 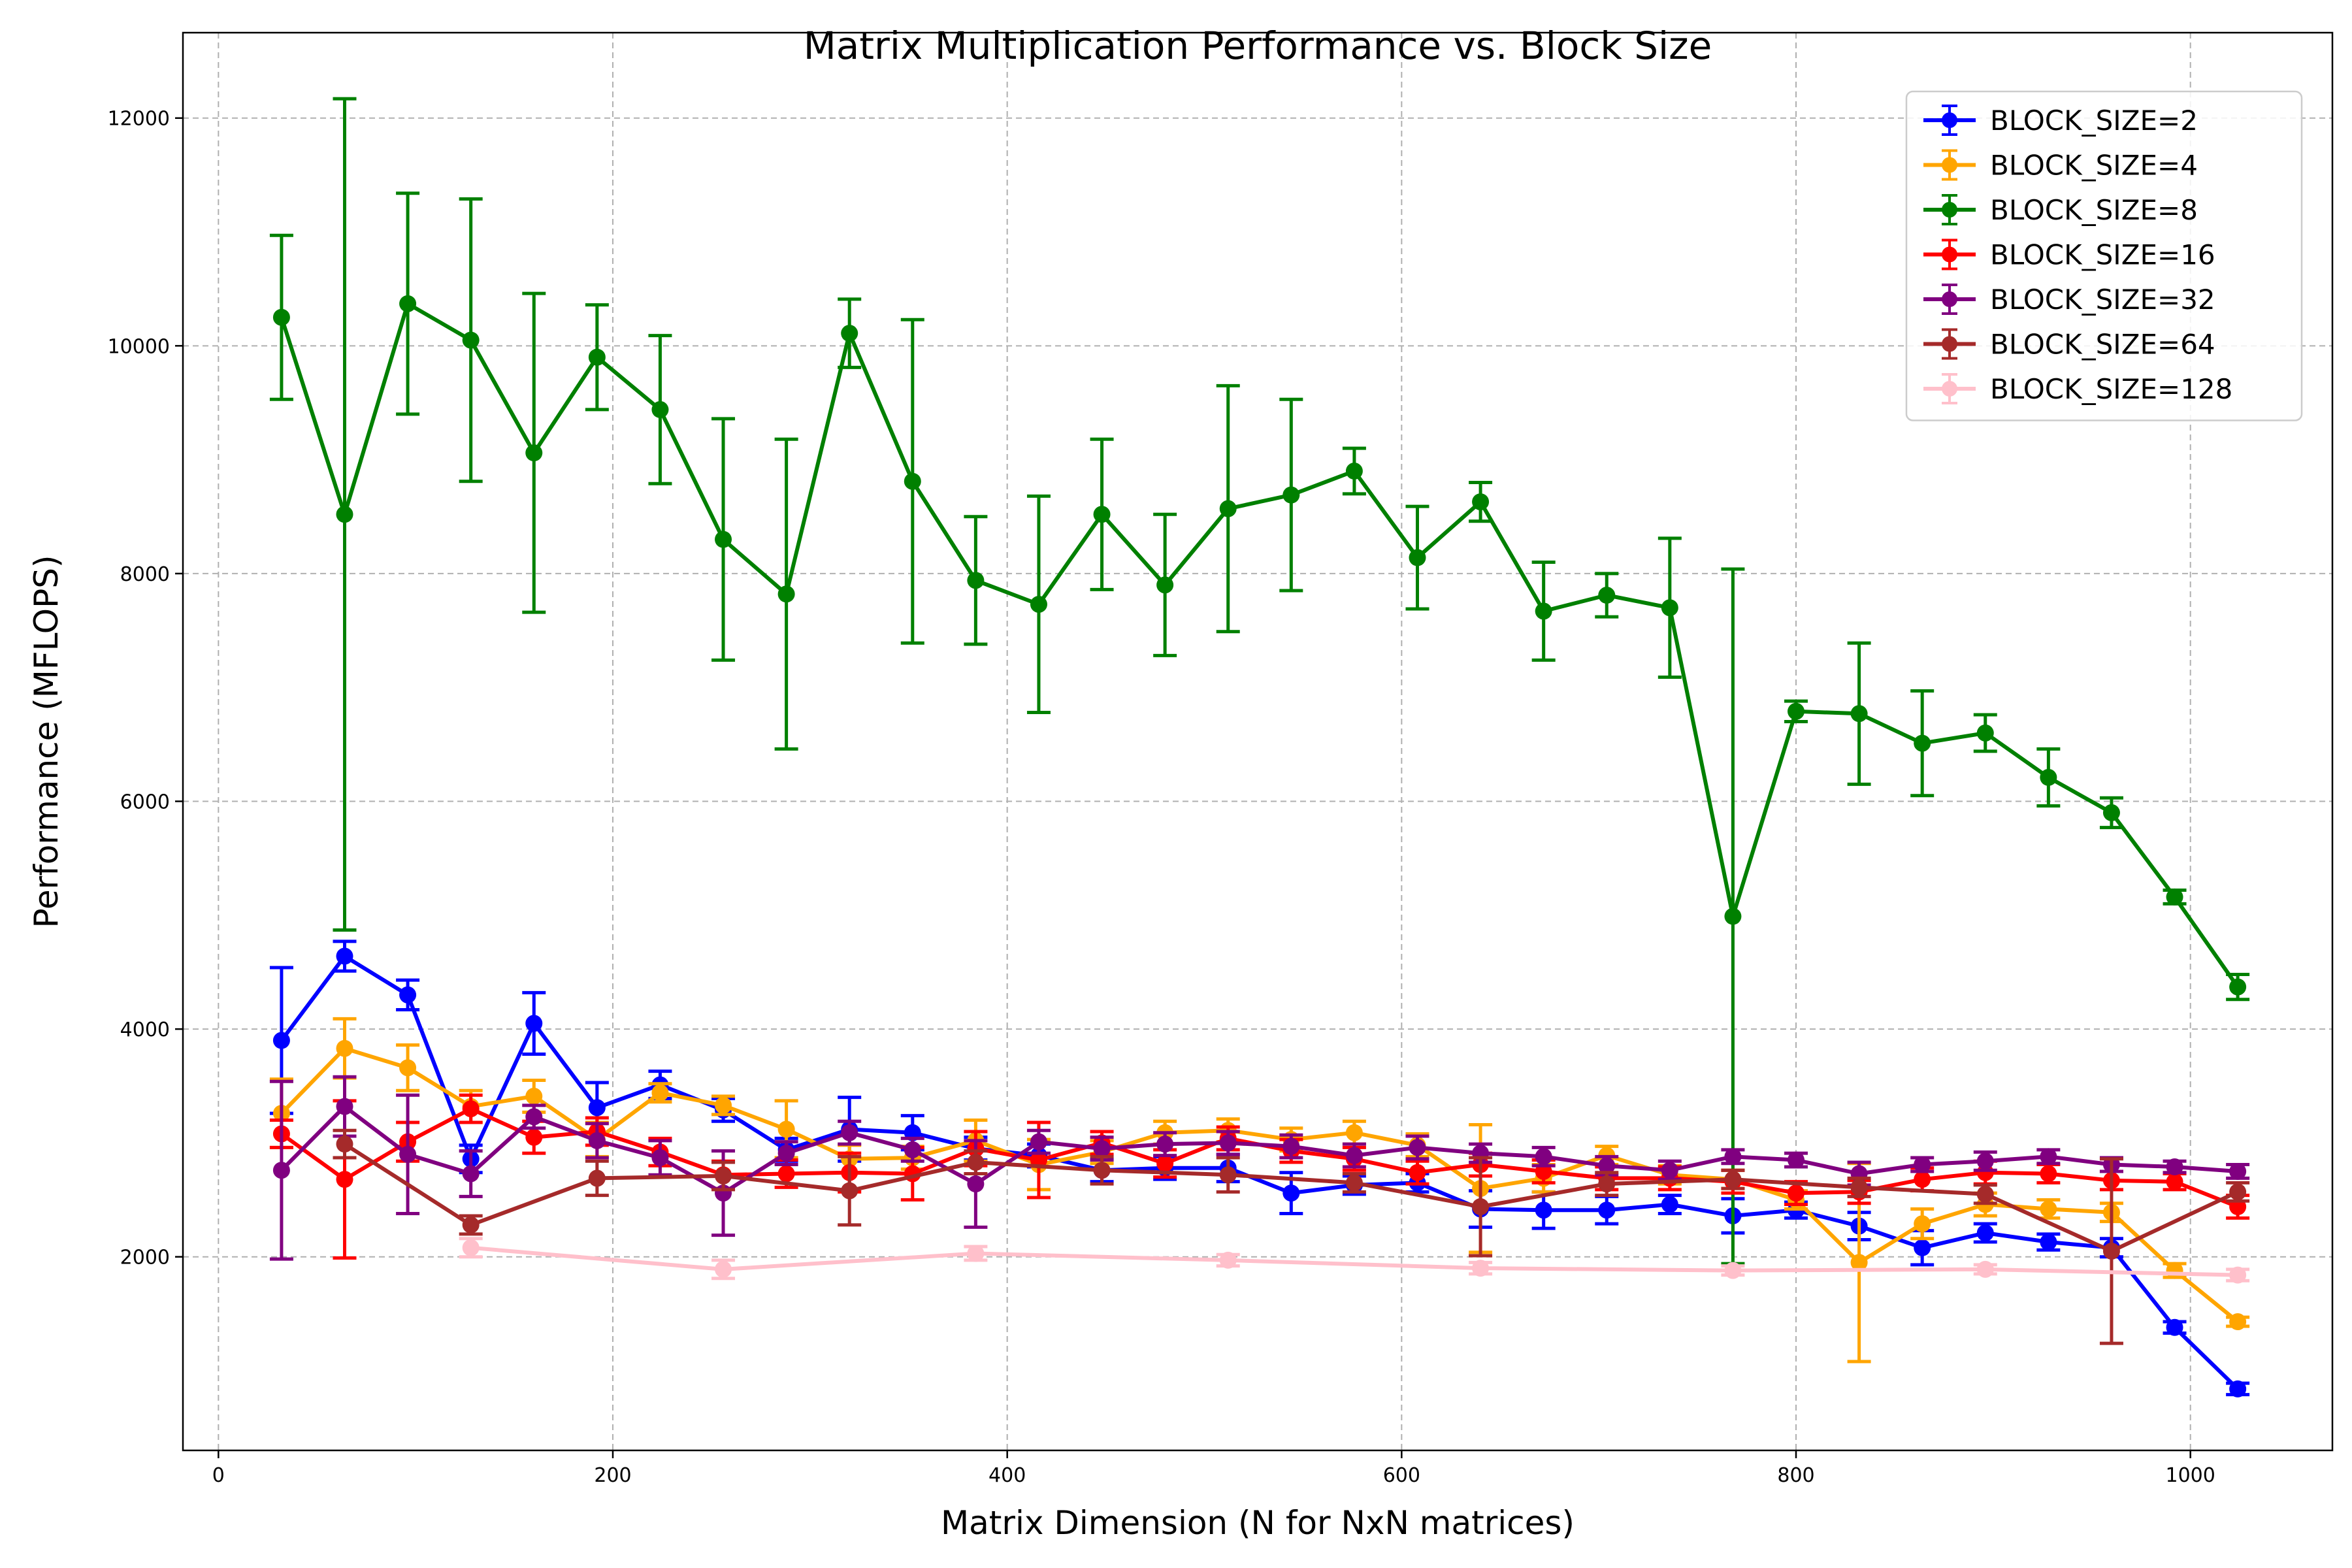 What do you see at coordinates (139, 346) in the screenshot?
I see `y-tick-label: 10000` at bounding box center [139, 346].